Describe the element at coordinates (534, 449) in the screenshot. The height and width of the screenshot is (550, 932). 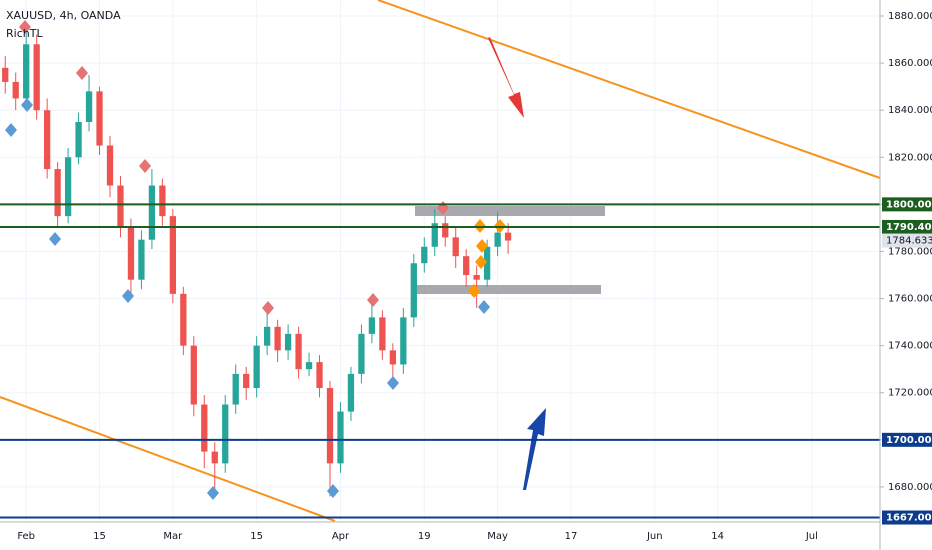
I see `up-arrow` at that location.